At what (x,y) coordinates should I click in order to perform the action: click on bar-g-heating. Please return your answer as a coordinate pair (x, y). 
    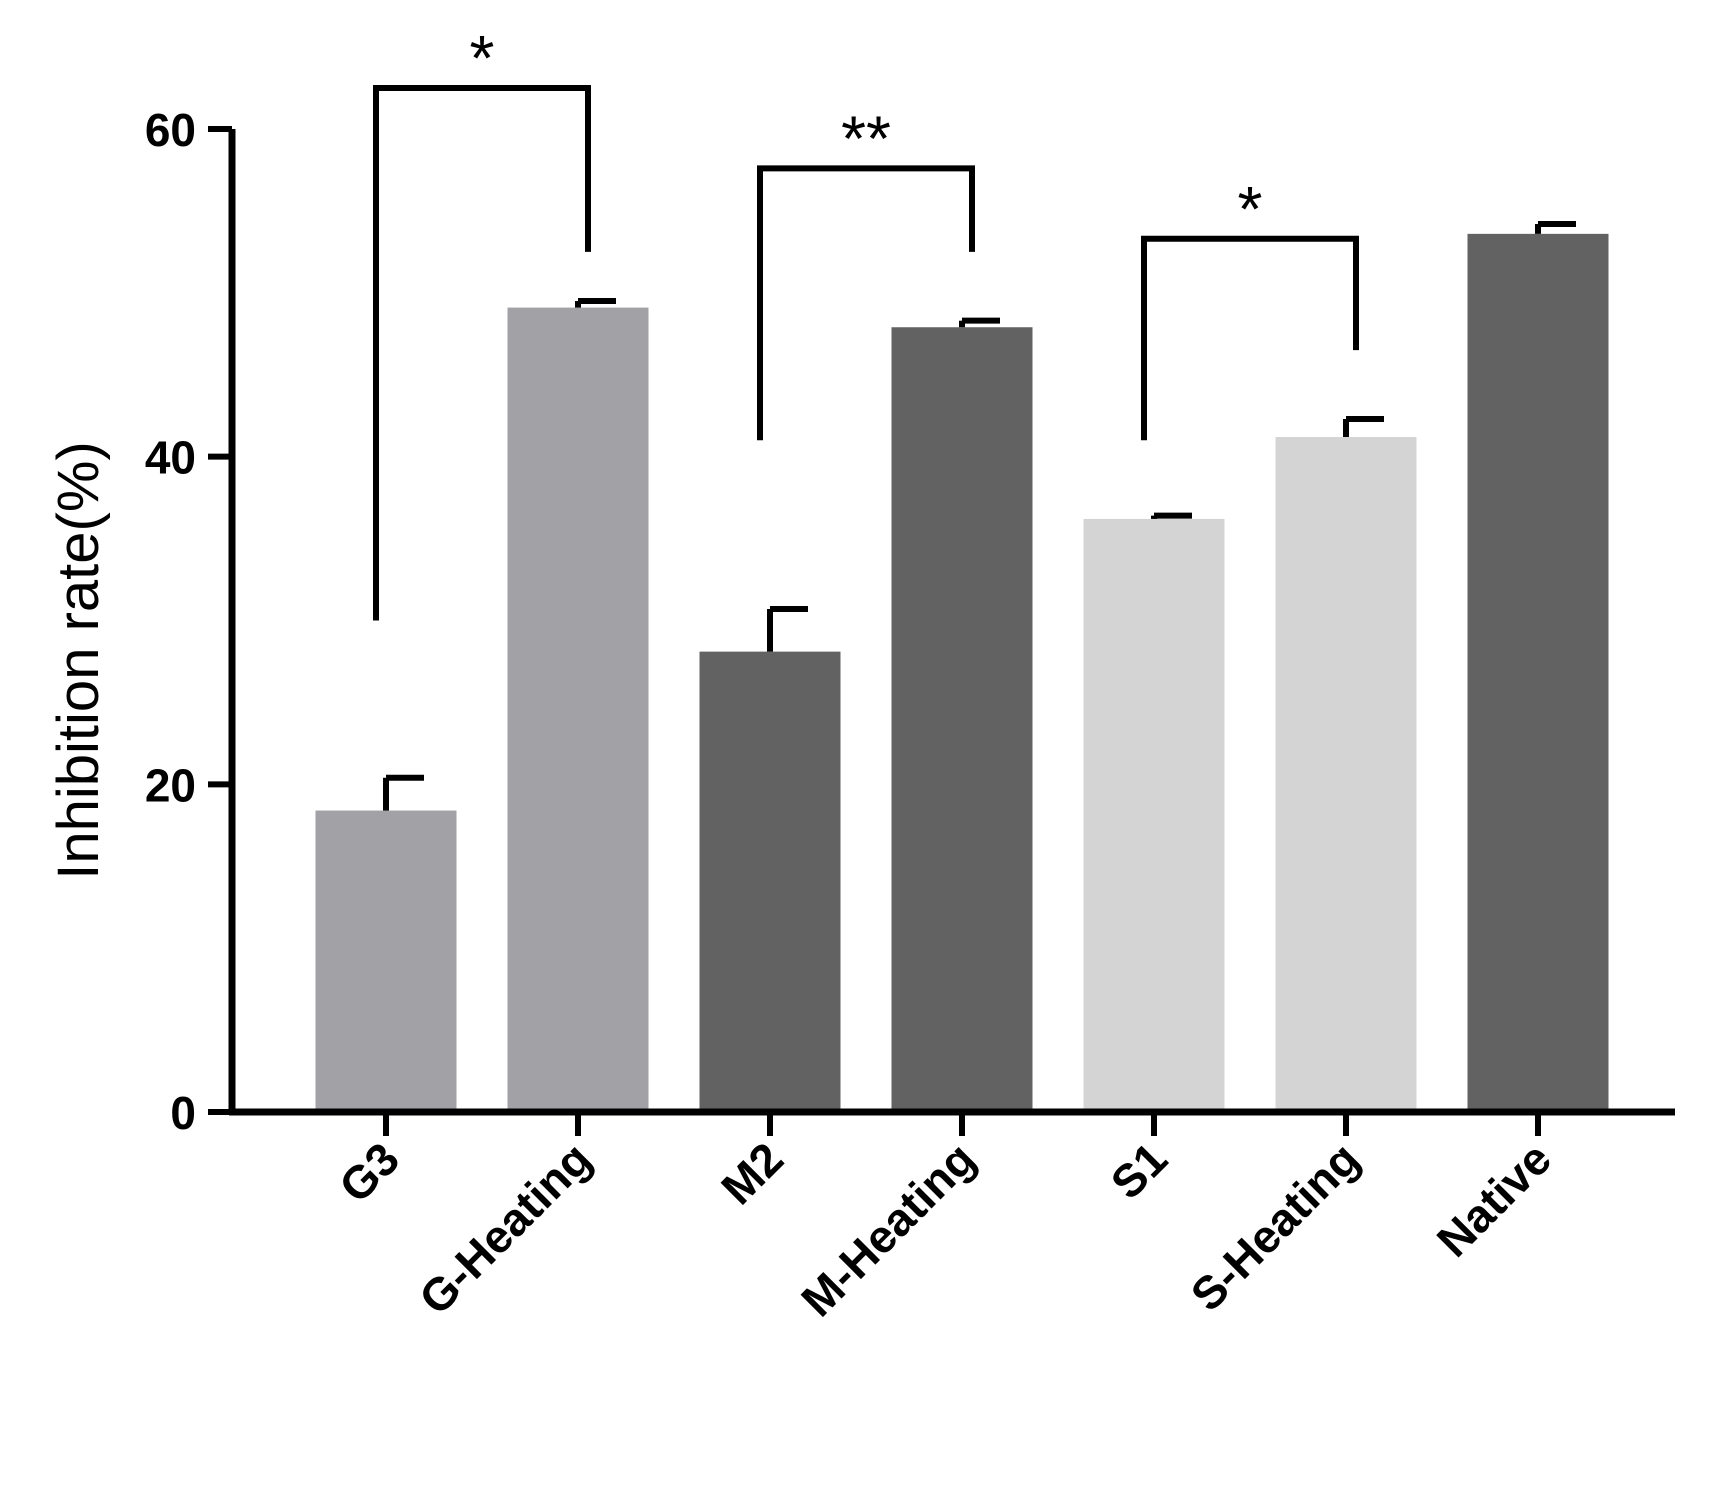
    Looking at the image, I should click on (578, 709).